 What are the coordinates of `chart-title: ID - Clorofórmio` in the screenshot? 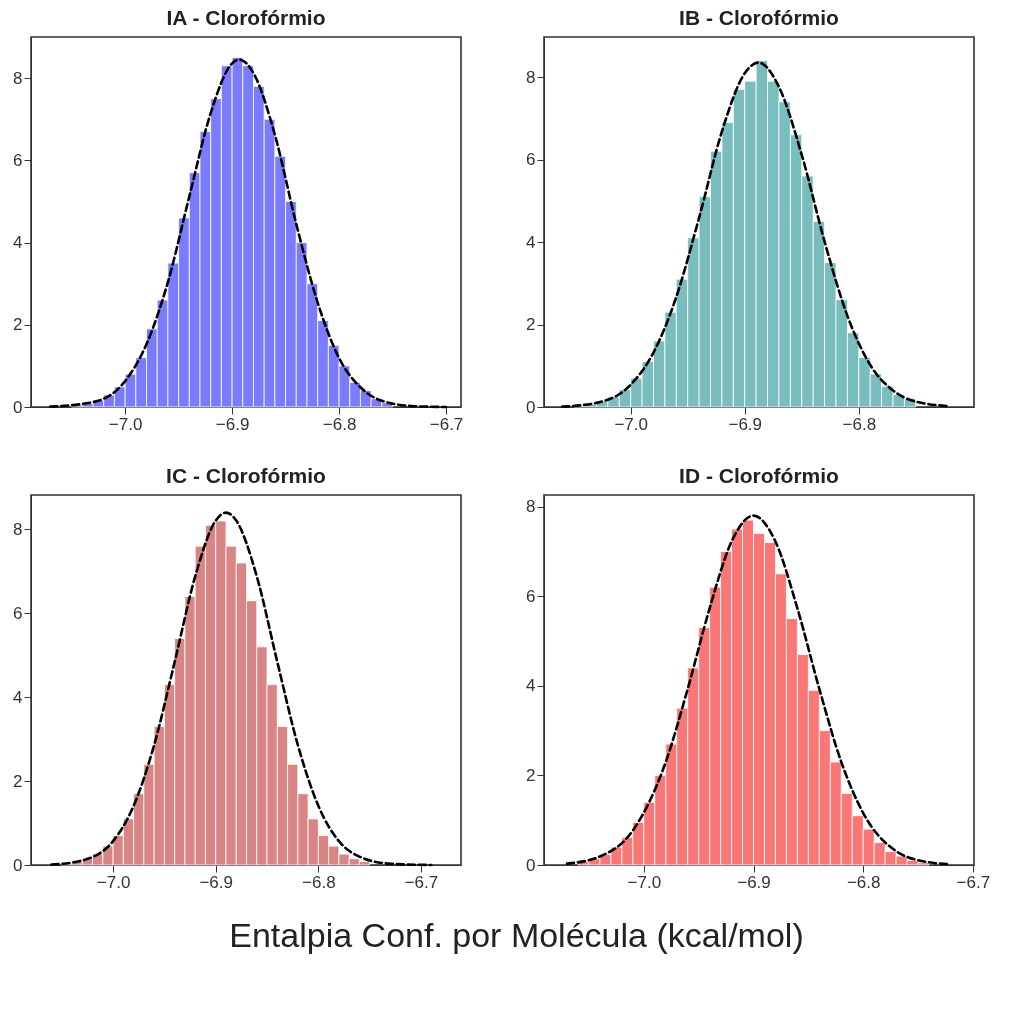 It's located at (759, 475).